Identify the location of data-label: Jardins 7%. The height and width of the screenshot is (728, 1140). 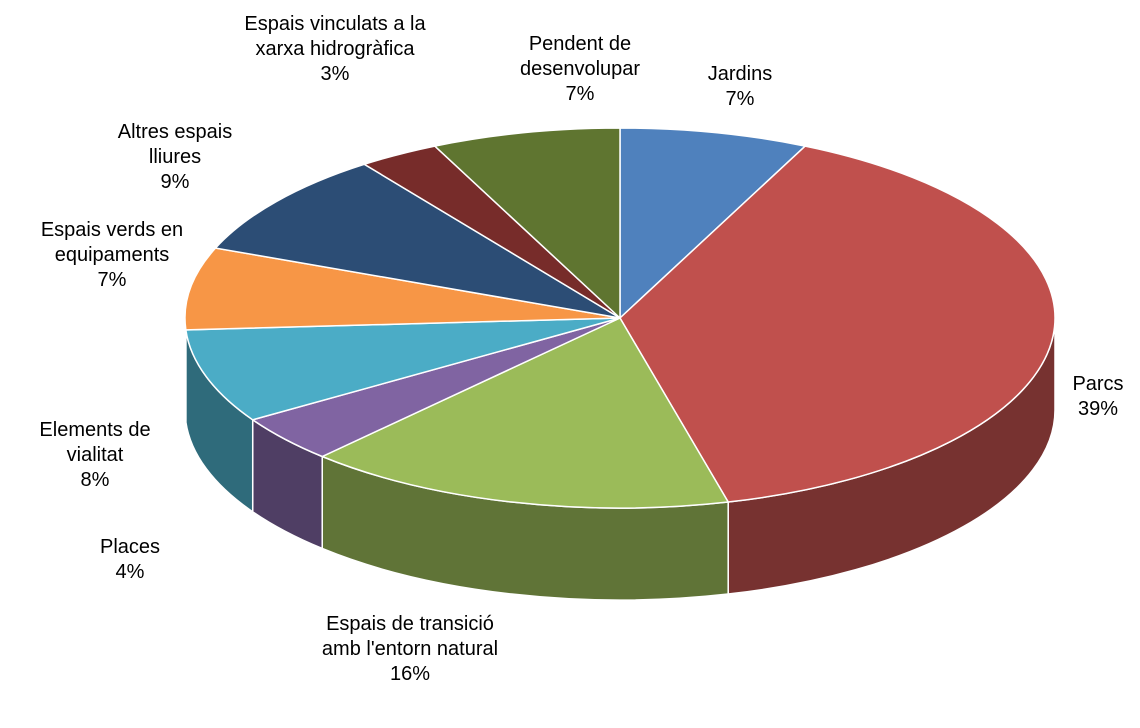
(740, 87).